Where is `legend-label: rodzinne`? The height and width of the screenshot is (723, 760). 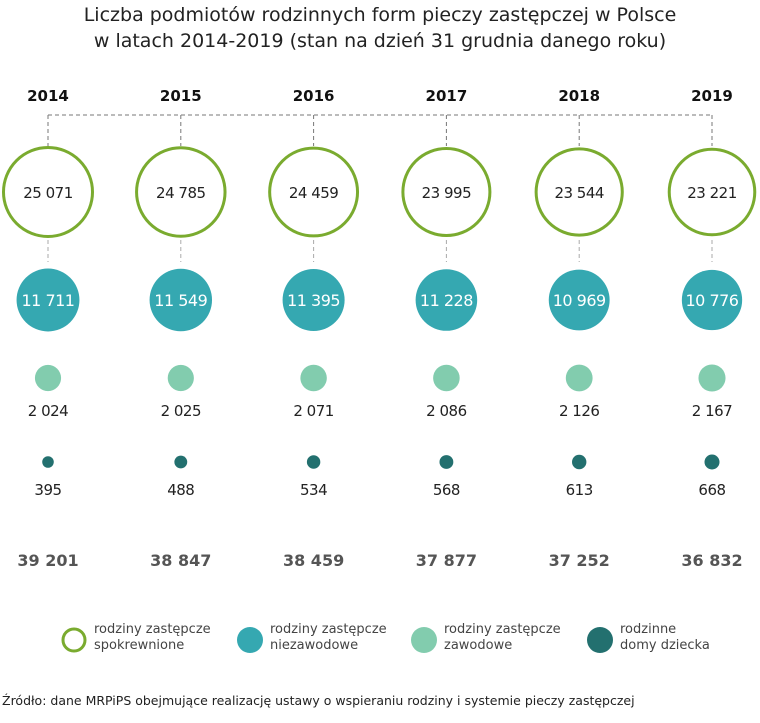 legend-label: rodzinne is located at coordinates (648, 629).